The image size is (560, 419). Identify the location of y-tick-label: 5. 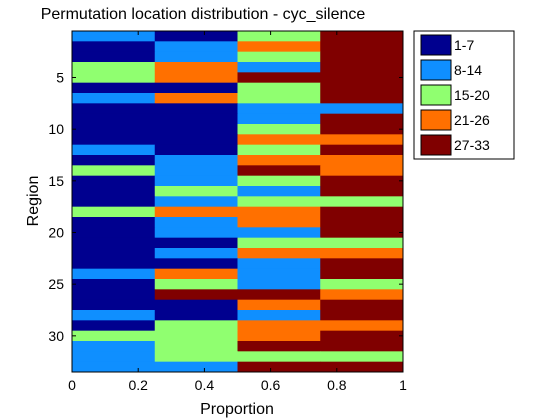
(60, 78).